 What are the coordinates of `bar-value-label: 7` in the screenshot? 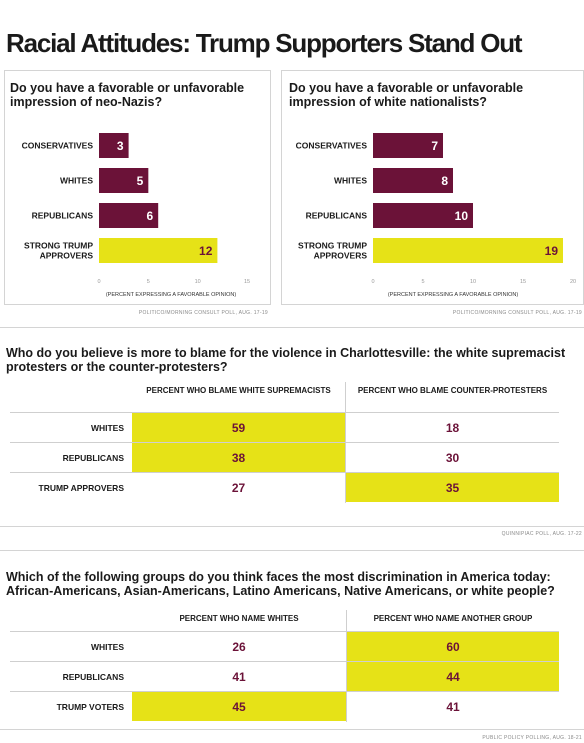 It's located at (434, 146).